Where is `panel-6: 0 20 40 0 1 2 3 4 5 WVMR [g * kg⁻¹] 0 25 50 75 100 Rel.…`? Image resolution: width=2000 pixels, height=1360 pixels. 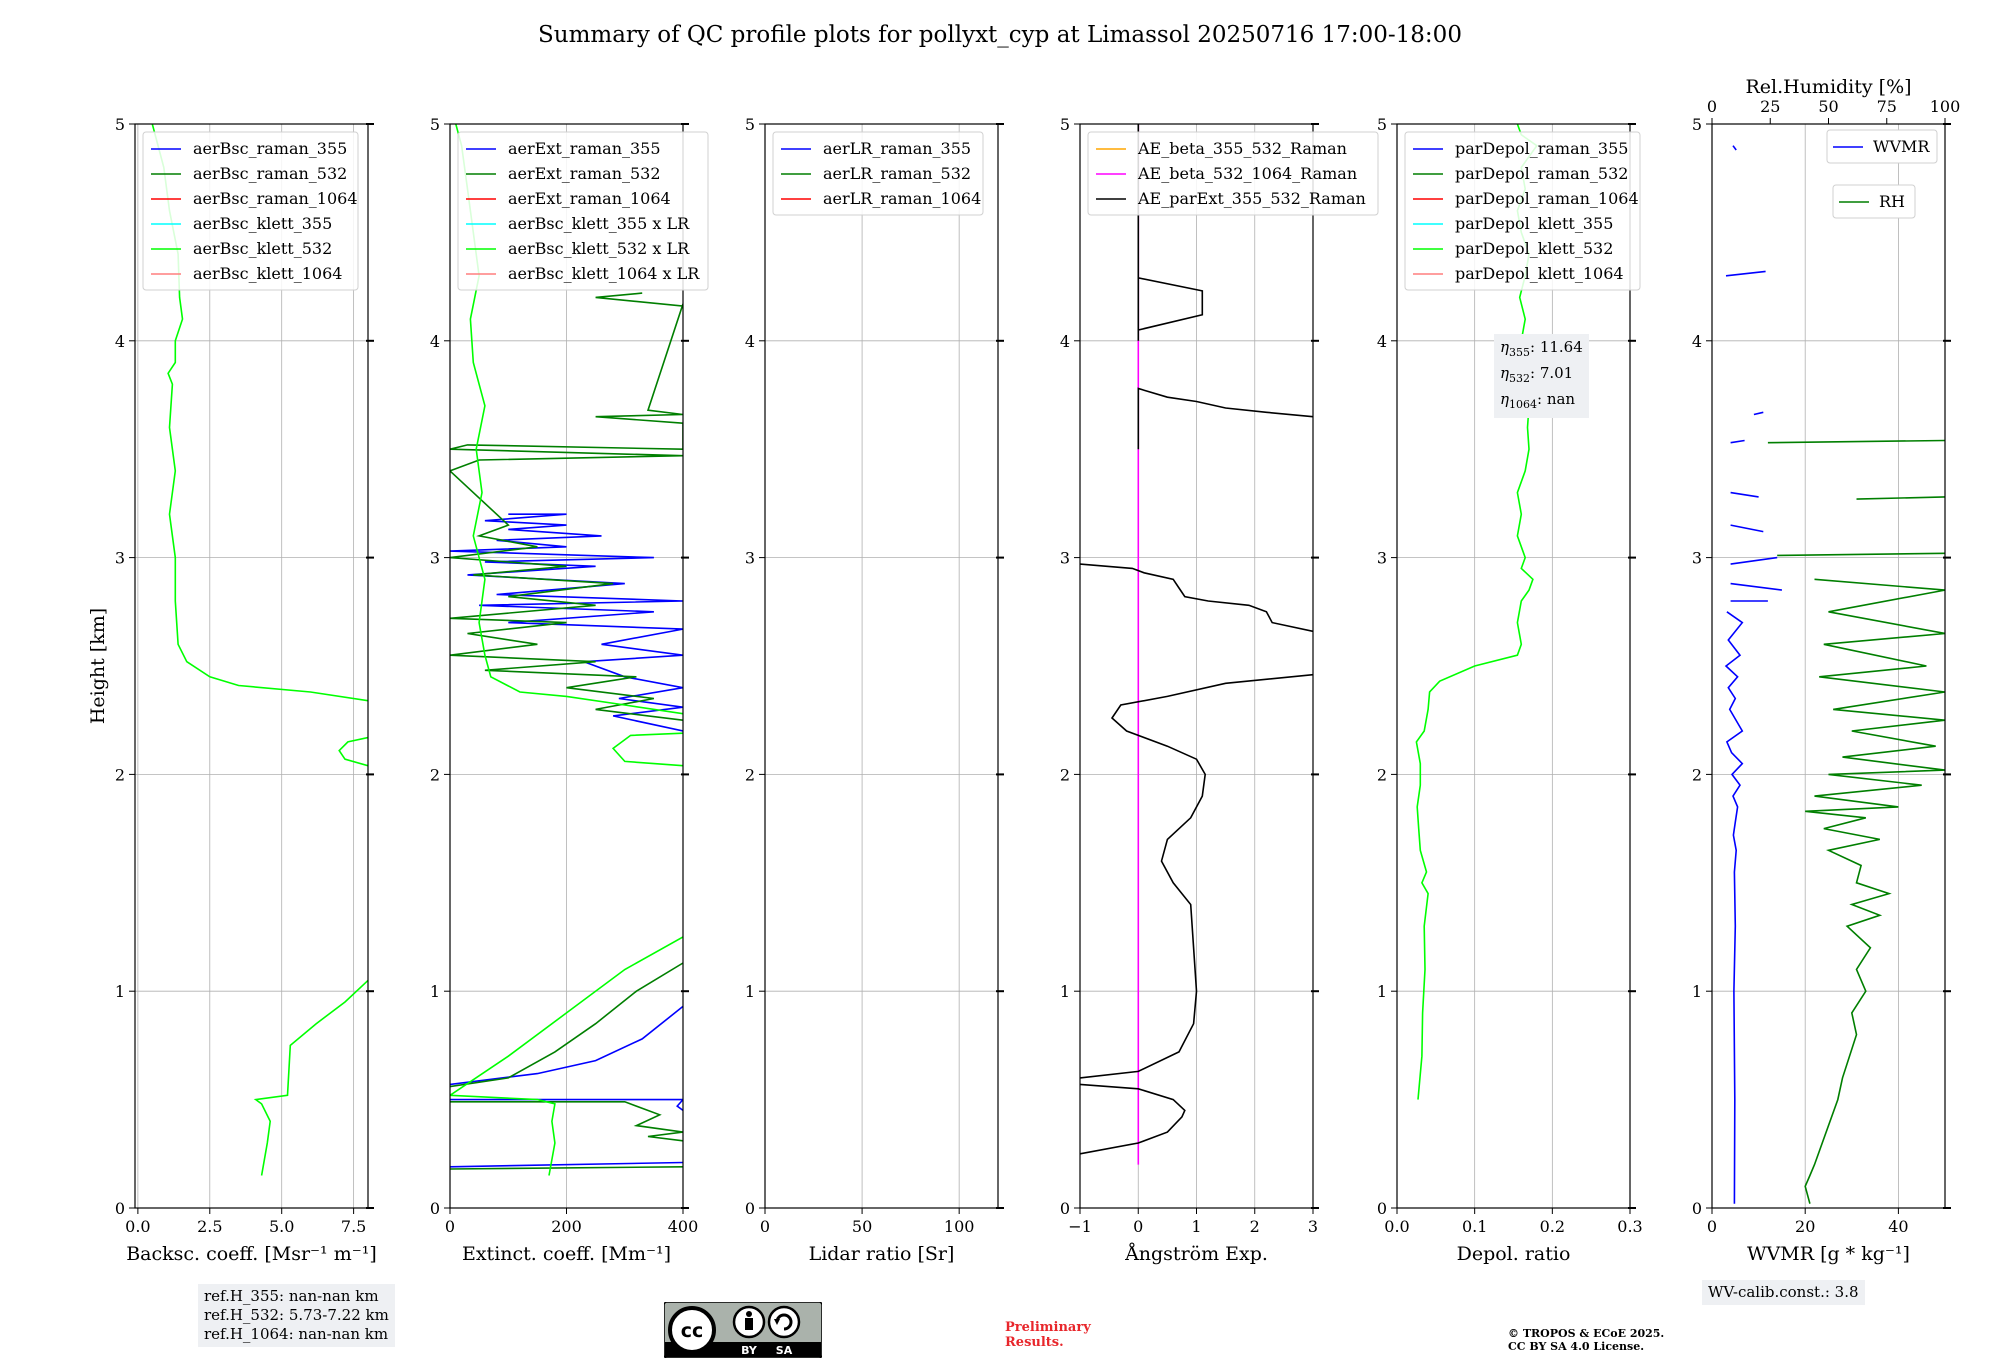 panel-6: 0 20 40 0 1 2 3 4 5 WVMR [g * kg⁻¹] 0 25 50 75 100 Rel.… is located at coordinates (1826, 670).